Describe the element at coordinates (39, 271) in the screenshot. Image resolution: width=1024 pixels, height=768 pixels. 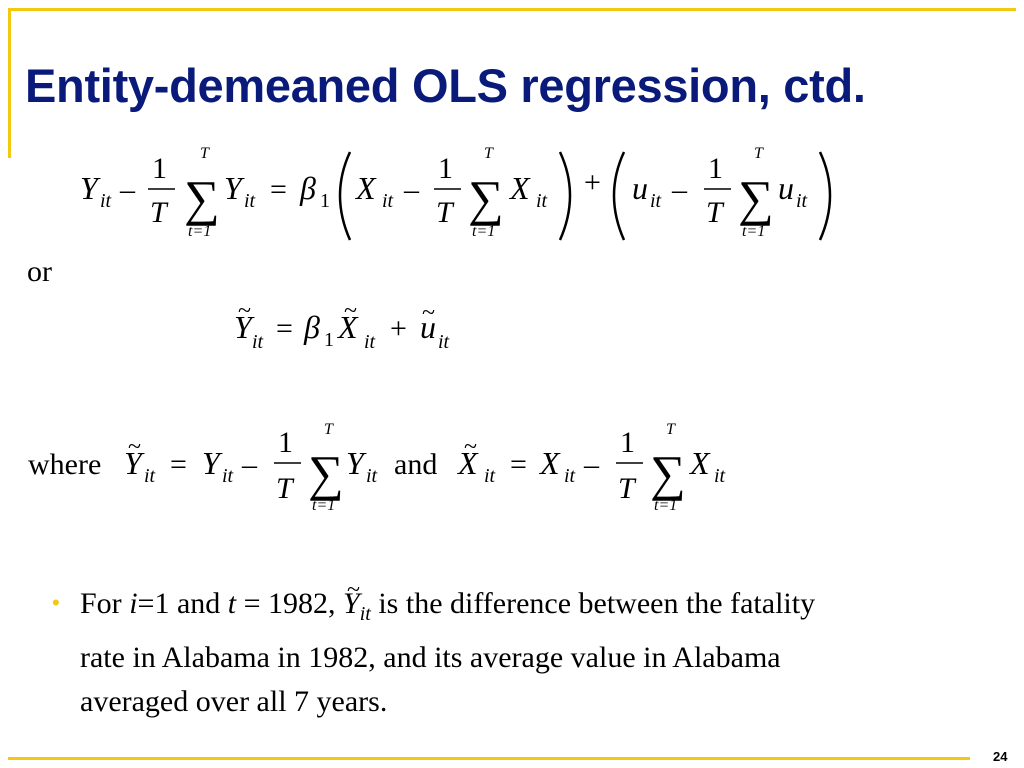
I see `or-label: or` at that location.